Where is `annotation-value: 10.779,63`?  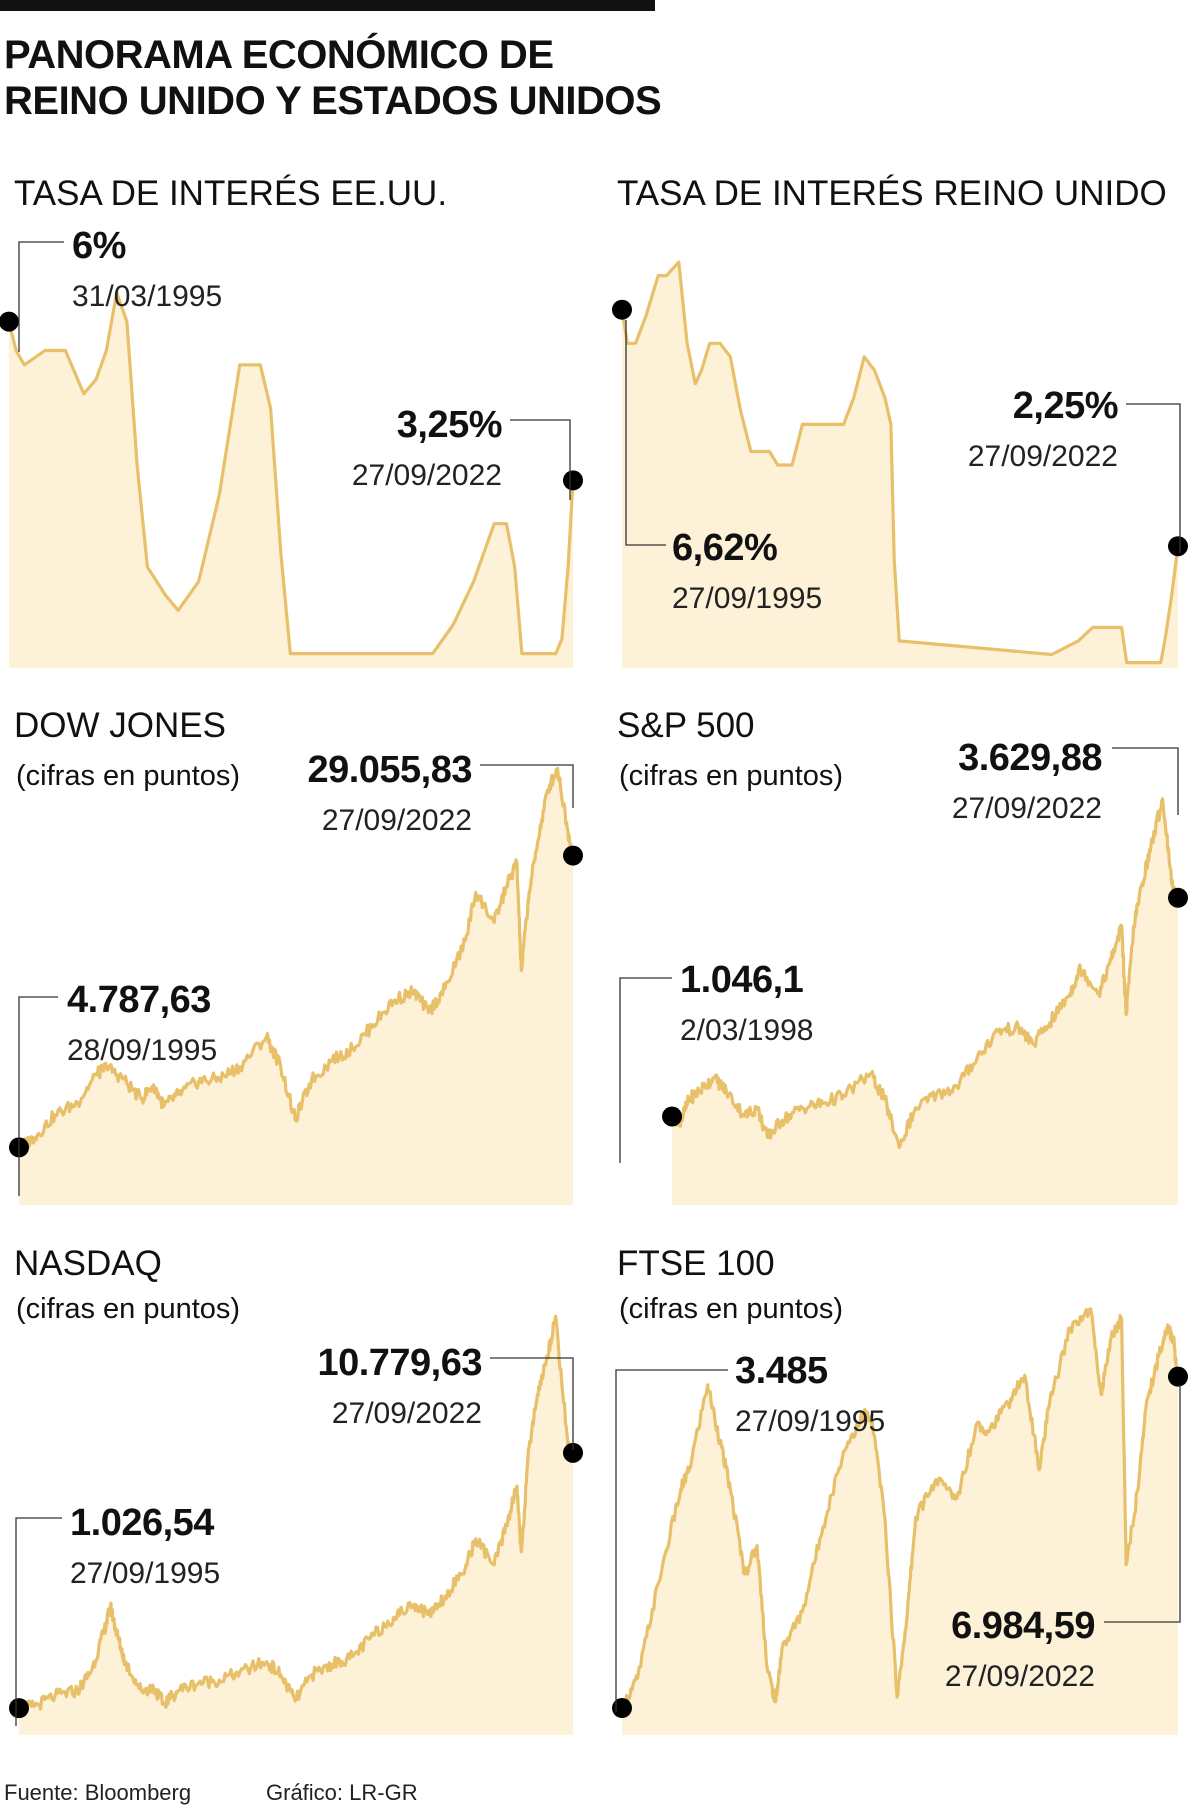 annotation-value: 10.779,63 is located at coordinates (399, 1363).